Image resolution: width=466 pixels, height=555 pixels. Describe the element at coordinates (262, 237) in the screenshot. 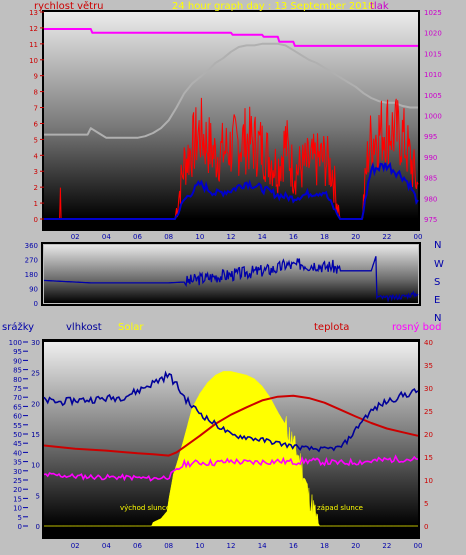

I see `p1-x-tick: 14` at that location.